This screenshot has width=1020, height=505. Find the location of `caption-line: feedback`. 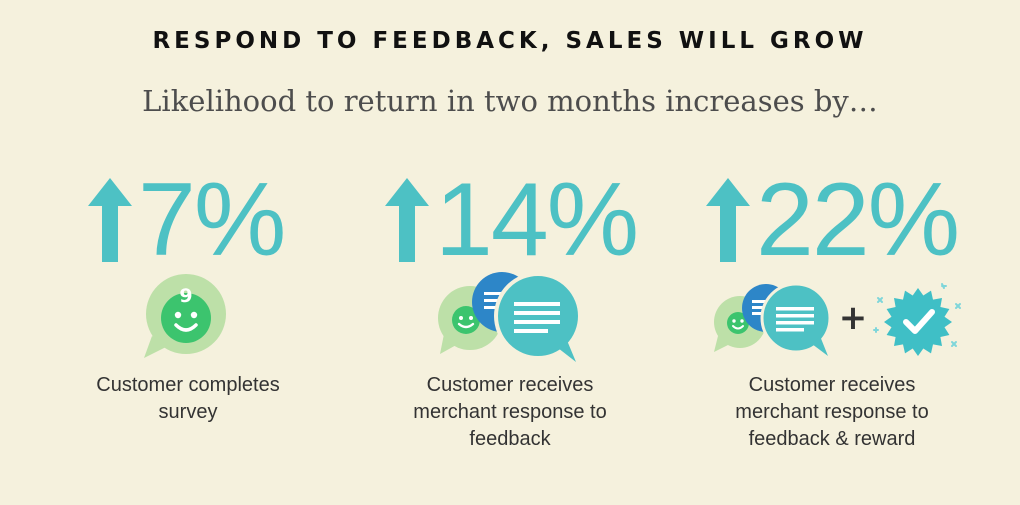

caption-line: feedback is located at coordinates (510, 439).